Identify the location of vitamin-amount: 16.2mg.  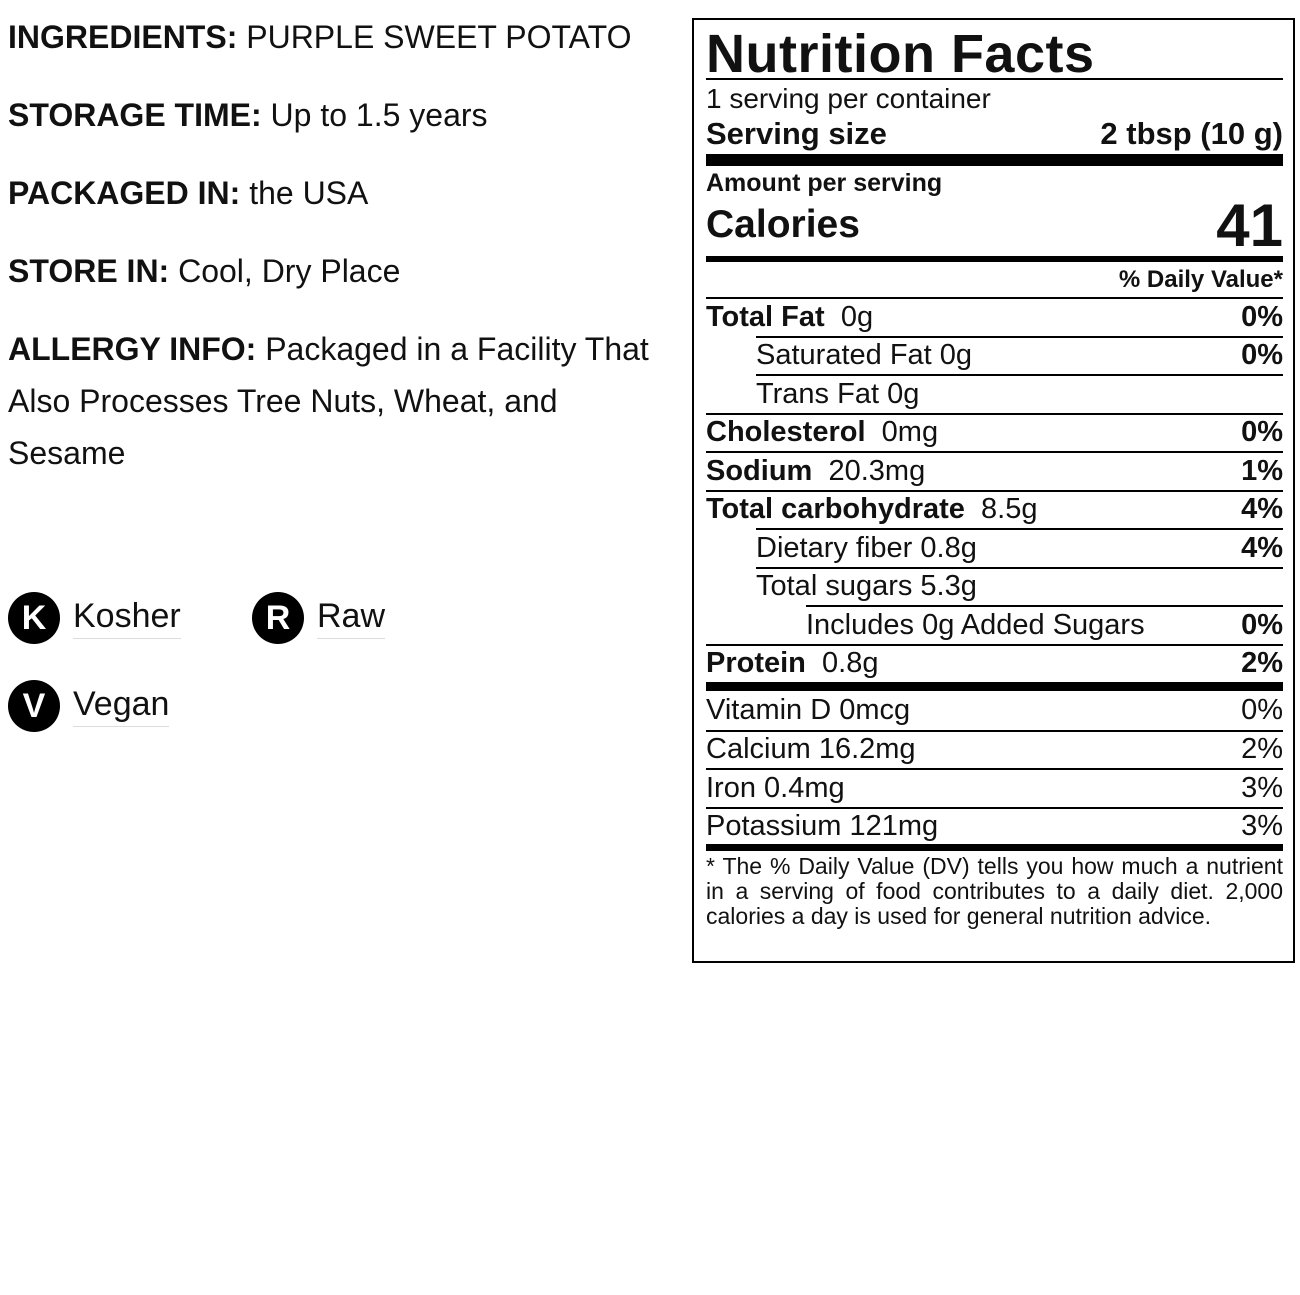
(867, 749).